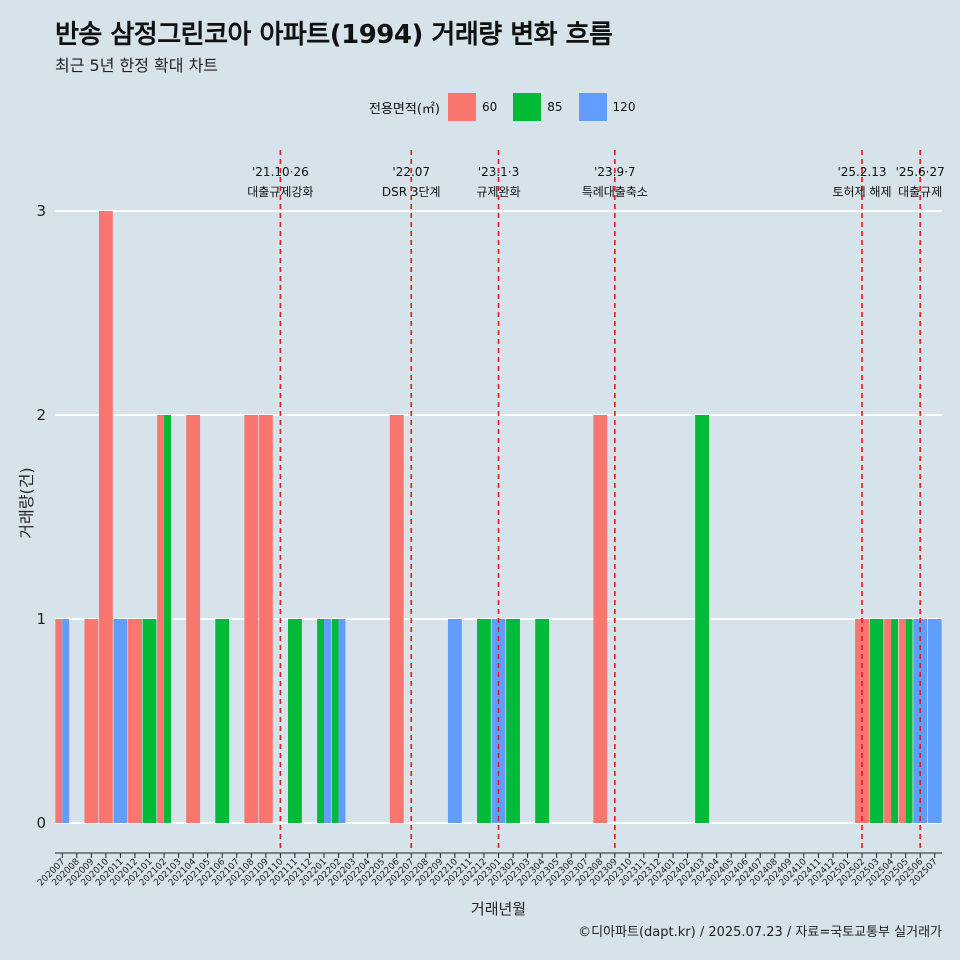  Describe the element at coordinates (41, 211) in the screenshot. I see `y-tick-label: 3` at that location.